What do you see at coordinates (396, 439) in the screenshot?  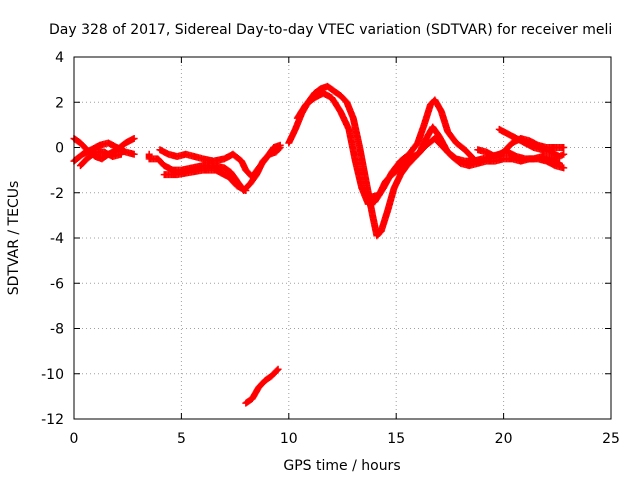 I see `x-tick-label: 15` at bounding box center [396, 439].